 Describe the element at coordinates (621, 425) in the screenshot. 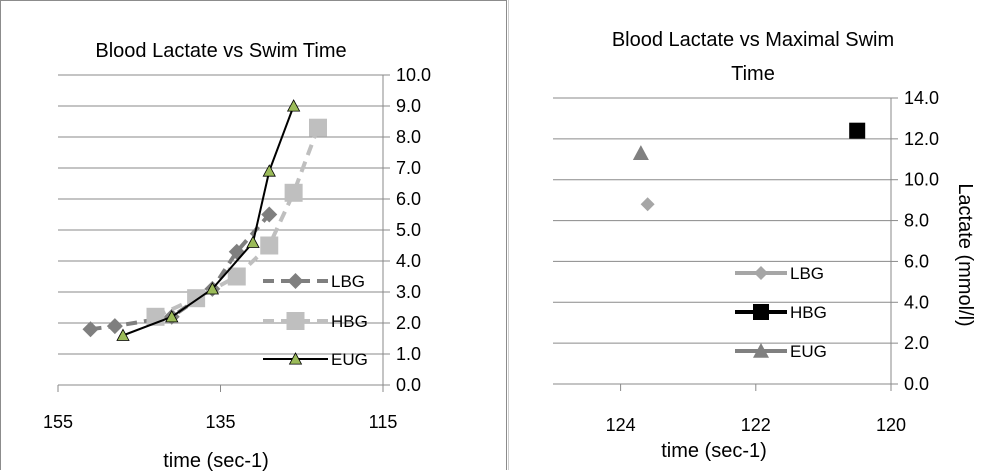

I see `x-tick-label: 124` at that location.